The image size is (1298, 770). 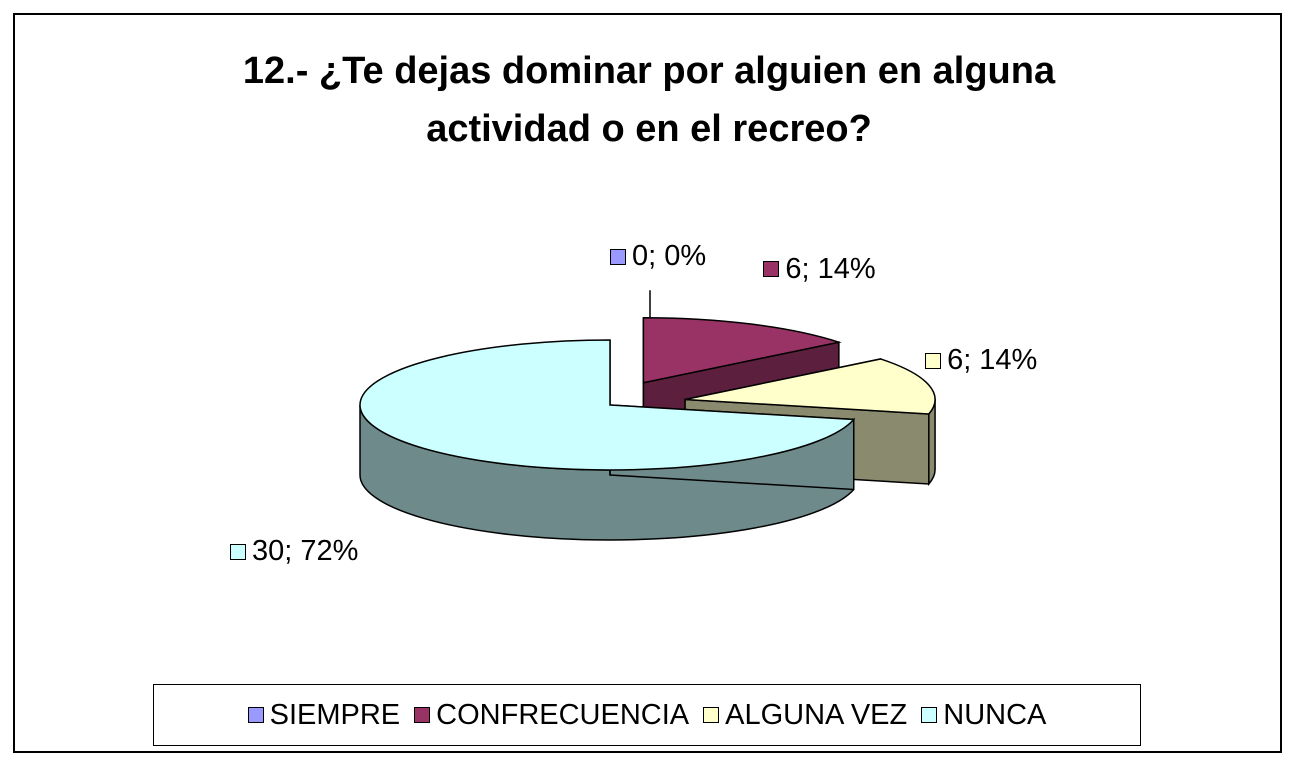 I want to click on legend-item-siempre: SIEMPRE, so click(x=324, y=715).